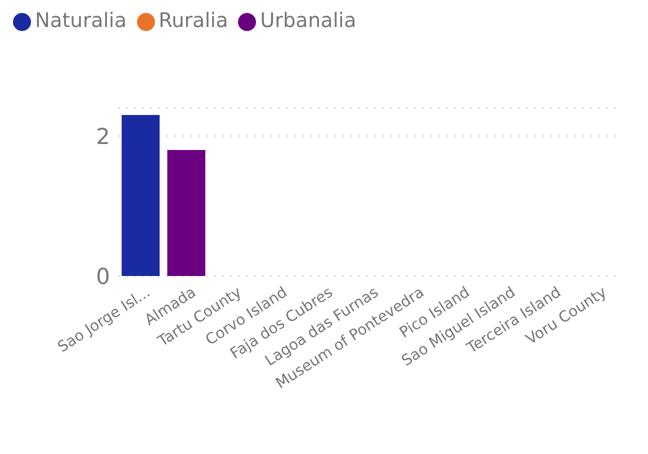  Describe the element at coordinates (103, 277) in the screenshot. I see `y-tick-label: 0` at that location.